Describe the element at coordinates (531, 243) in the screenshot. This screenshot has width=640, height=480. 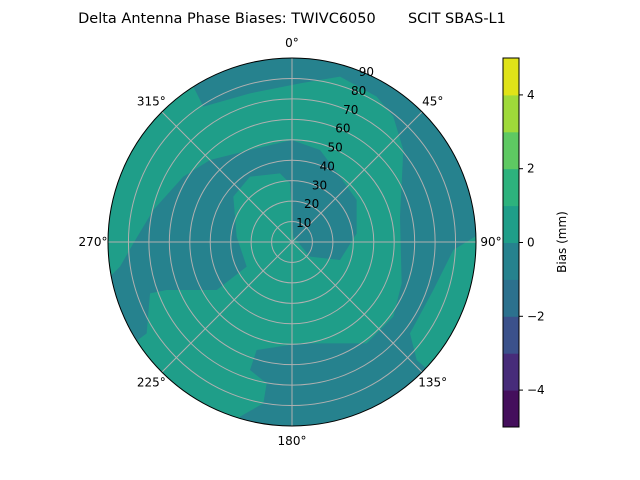
I see `colorbar-tick-label: 0` at that location.